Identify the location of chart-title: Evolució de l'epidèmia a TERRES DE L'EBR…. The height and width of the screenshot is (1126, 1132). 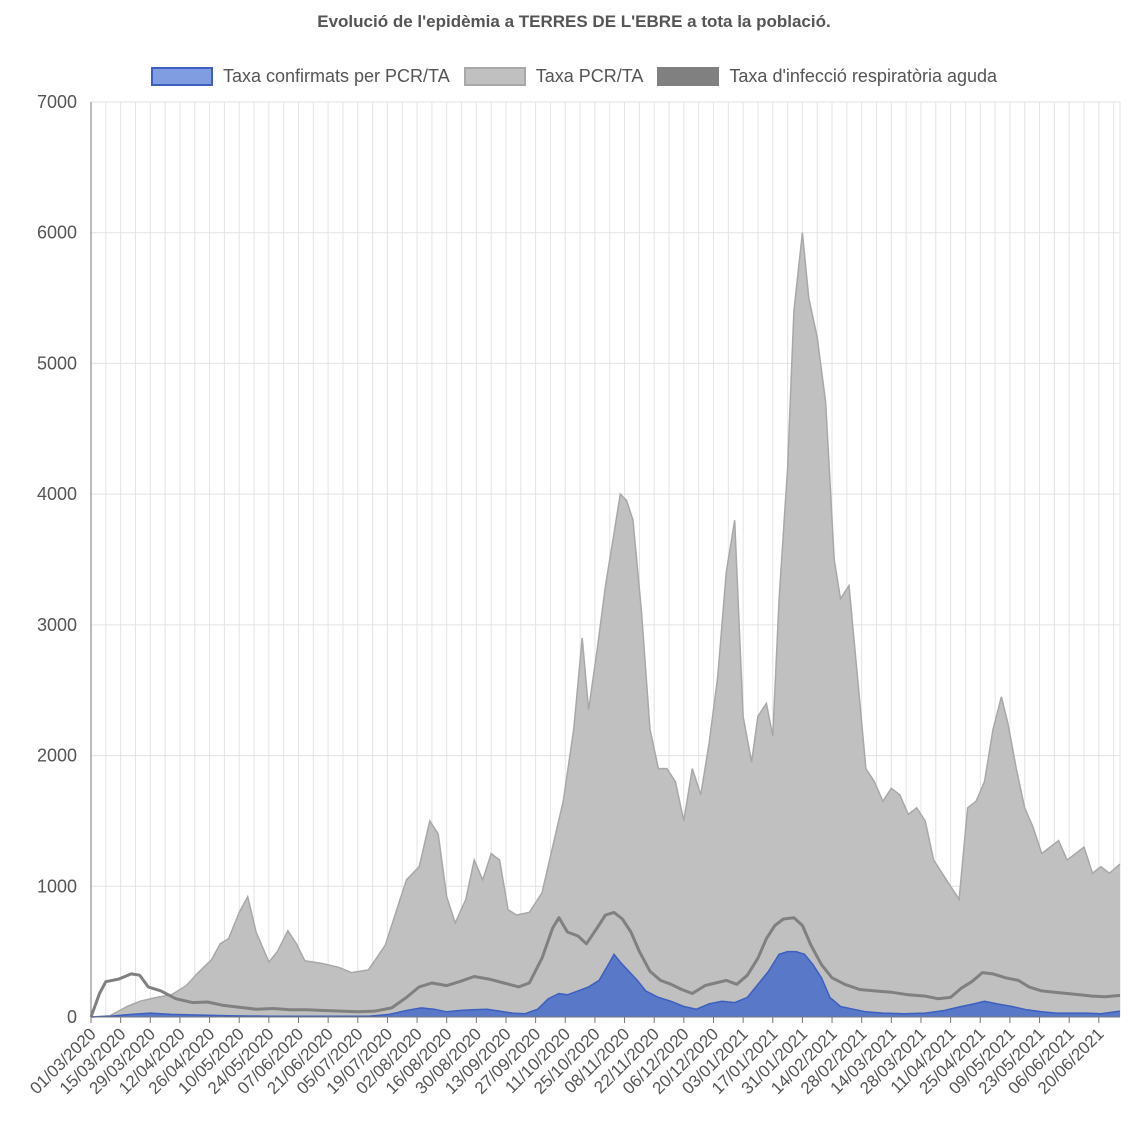
(574, 21).